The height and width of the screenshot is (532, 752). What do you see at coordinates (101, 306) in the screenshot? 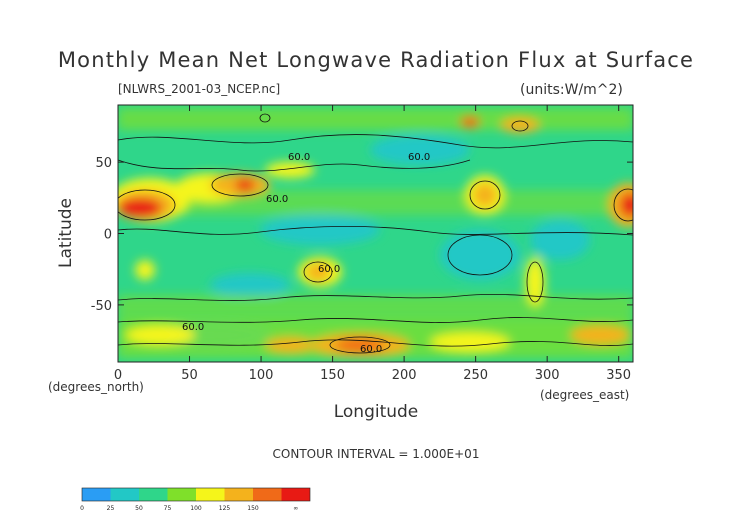
I see `y-tick-label: -50` at bounding box center [101, 306].